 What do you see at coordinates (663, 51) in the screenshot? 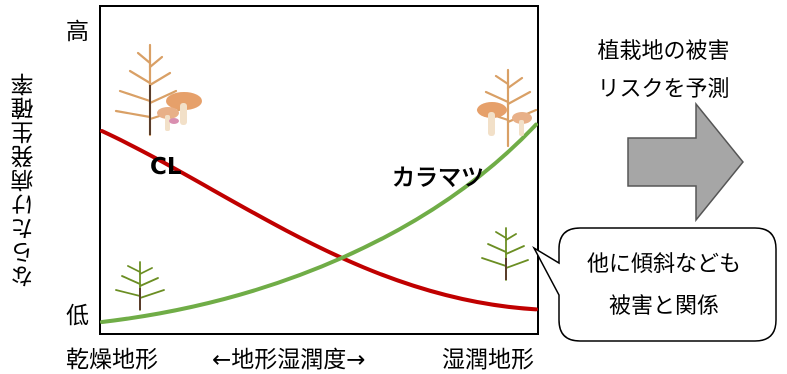
I see `arrow-note-line1: 植栽地の被害` at bounding box center [663, 51].